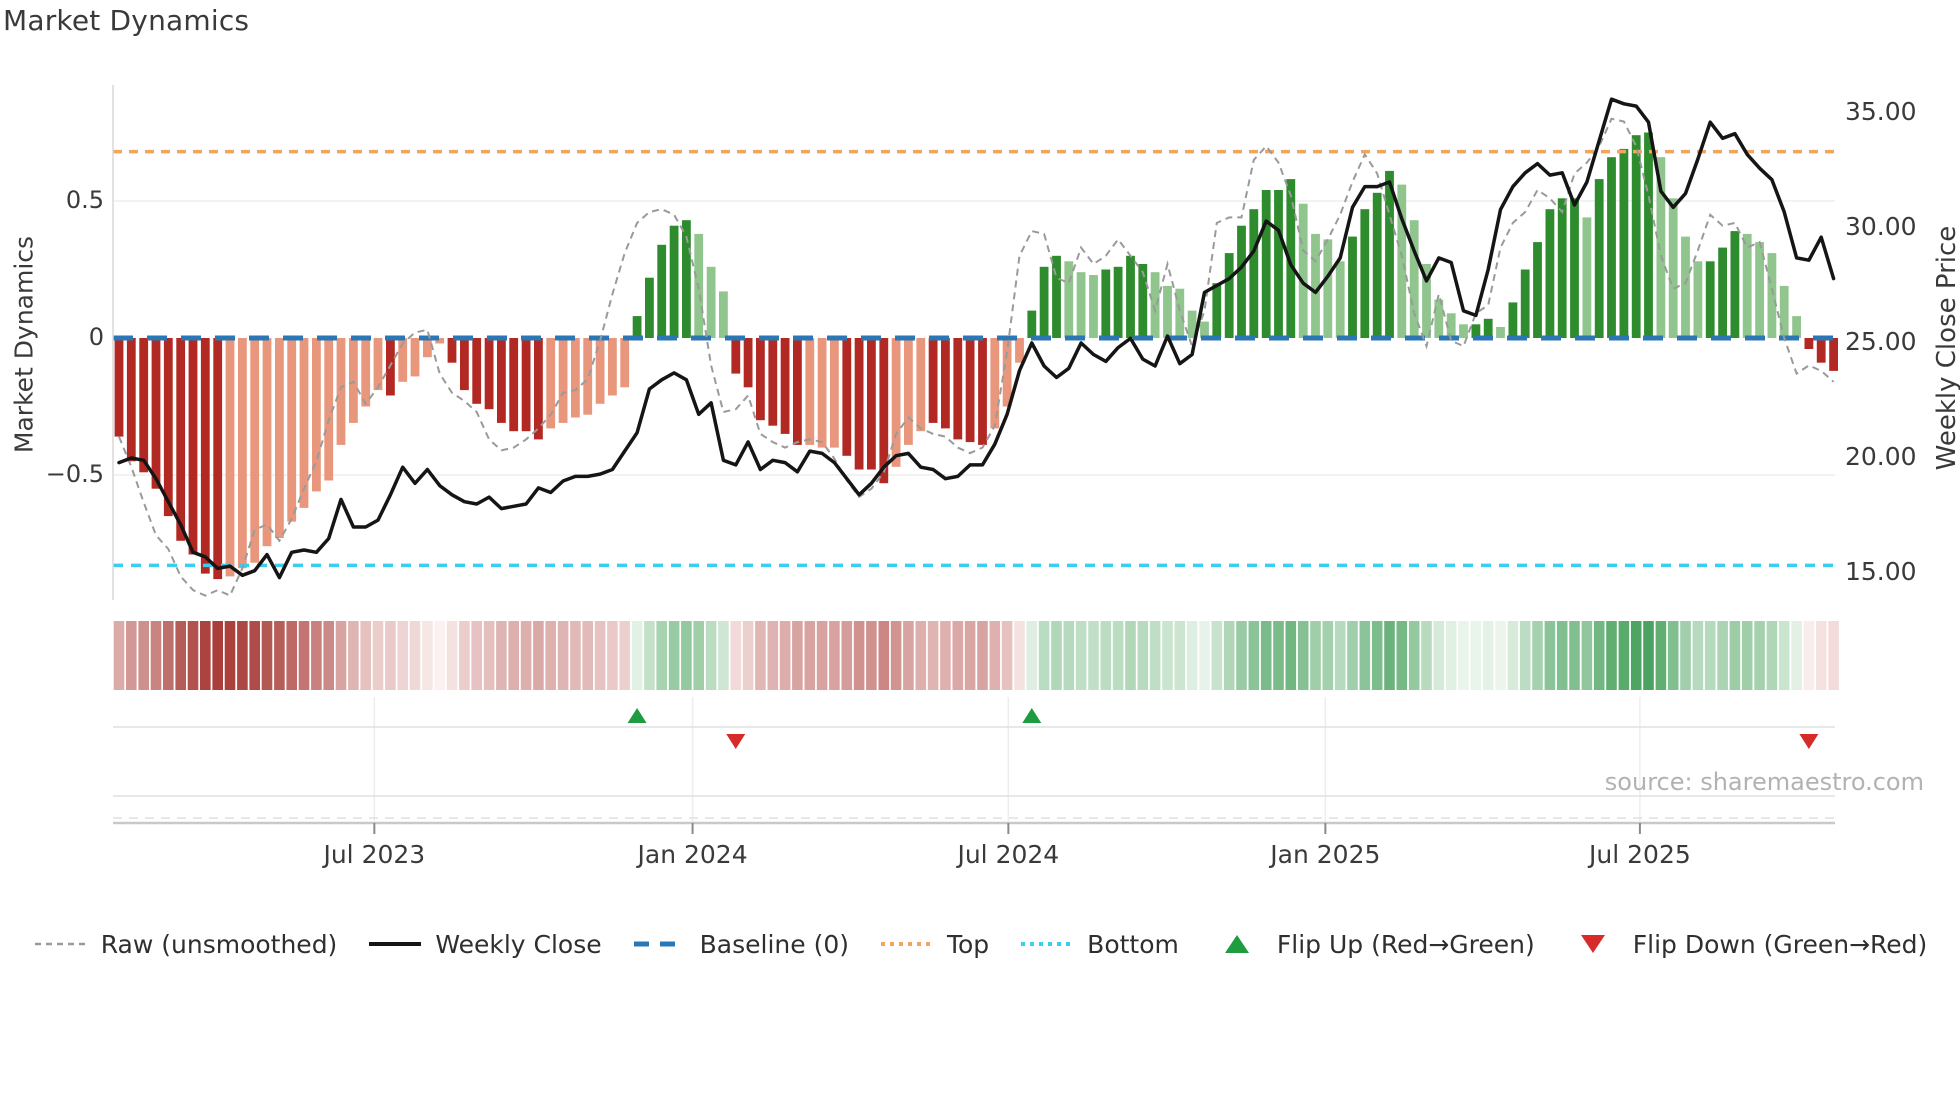 The width and height of the screenshot is (1960, 1102). Describe the element at coordinates (1640, 854) in the screenshot. I see `x-axis-tick-label: Jul 2025` at that location.